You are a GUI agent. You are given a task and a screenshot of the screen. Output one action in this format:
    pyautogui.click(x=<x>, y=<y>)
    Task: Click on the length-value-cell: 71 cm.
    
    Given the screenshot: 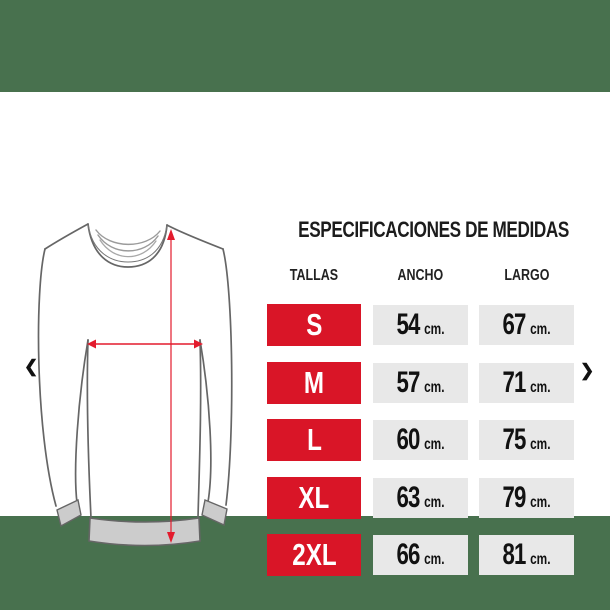 What is the action you would take?
    pyautogui.click(x=526, y=383)
    